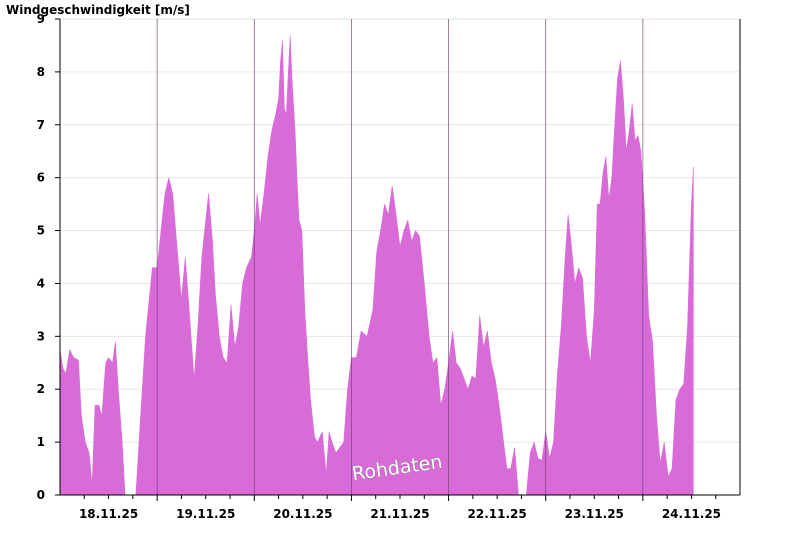  I want to click on x-tick-label-0: 18.11.25, so click(108, 514).